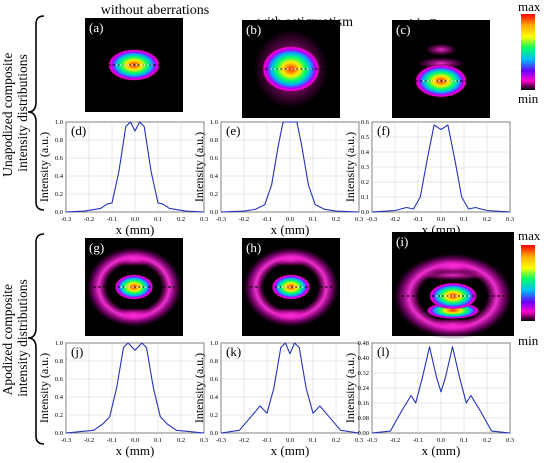 This screenshot has height=463, width=550. Describe the element at coordinates (96, 27) in the screenshot. I see `map-panel-label: (a)` at that location.